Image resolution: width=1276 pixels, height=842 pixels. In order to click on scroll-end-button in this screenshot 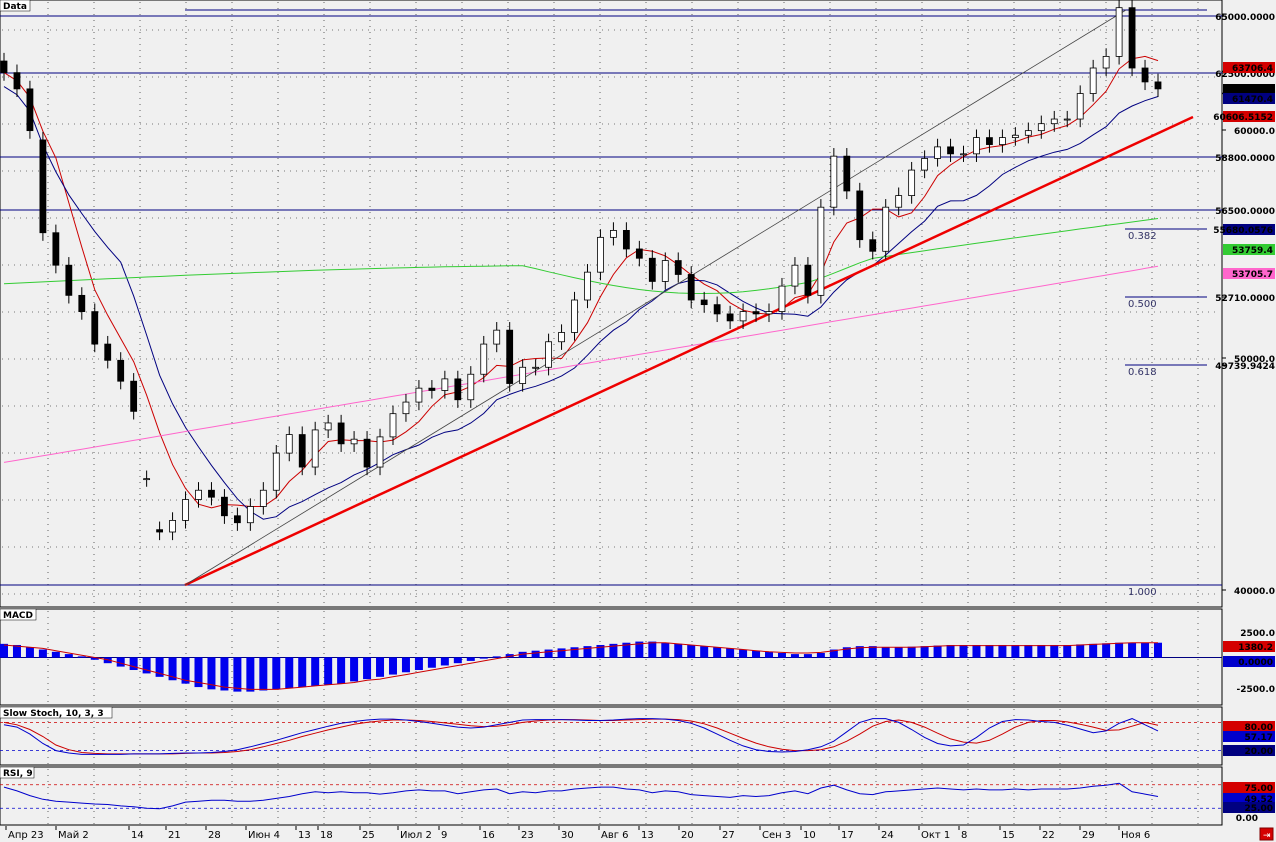, I will do `click(1266, 834)`.